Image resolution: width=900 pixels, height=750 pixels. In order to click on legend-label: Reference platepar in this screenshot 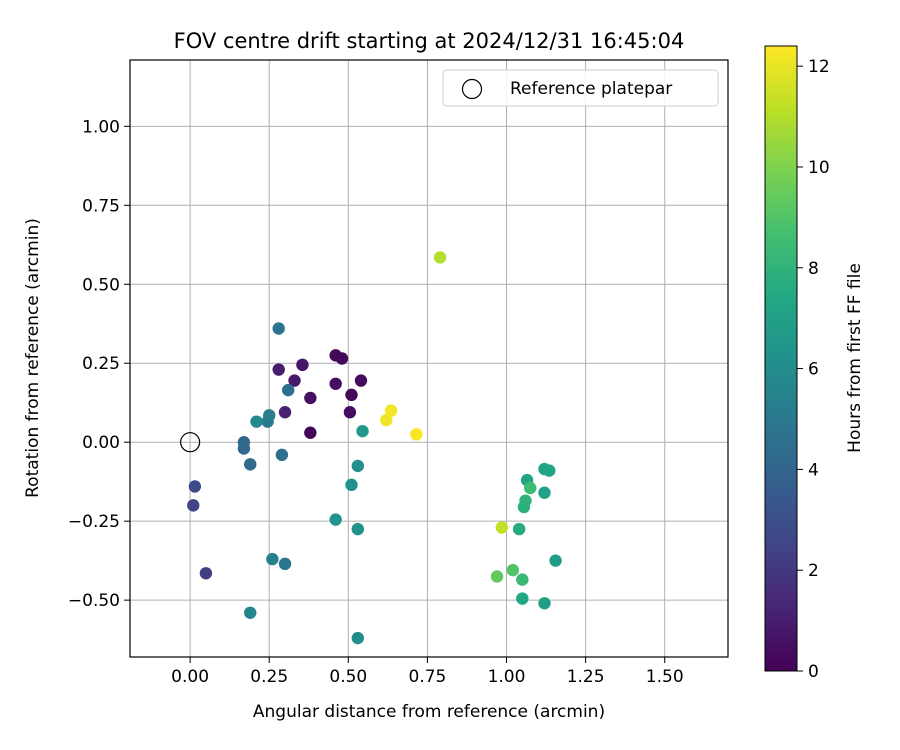, I will do `click(591, 89)`.